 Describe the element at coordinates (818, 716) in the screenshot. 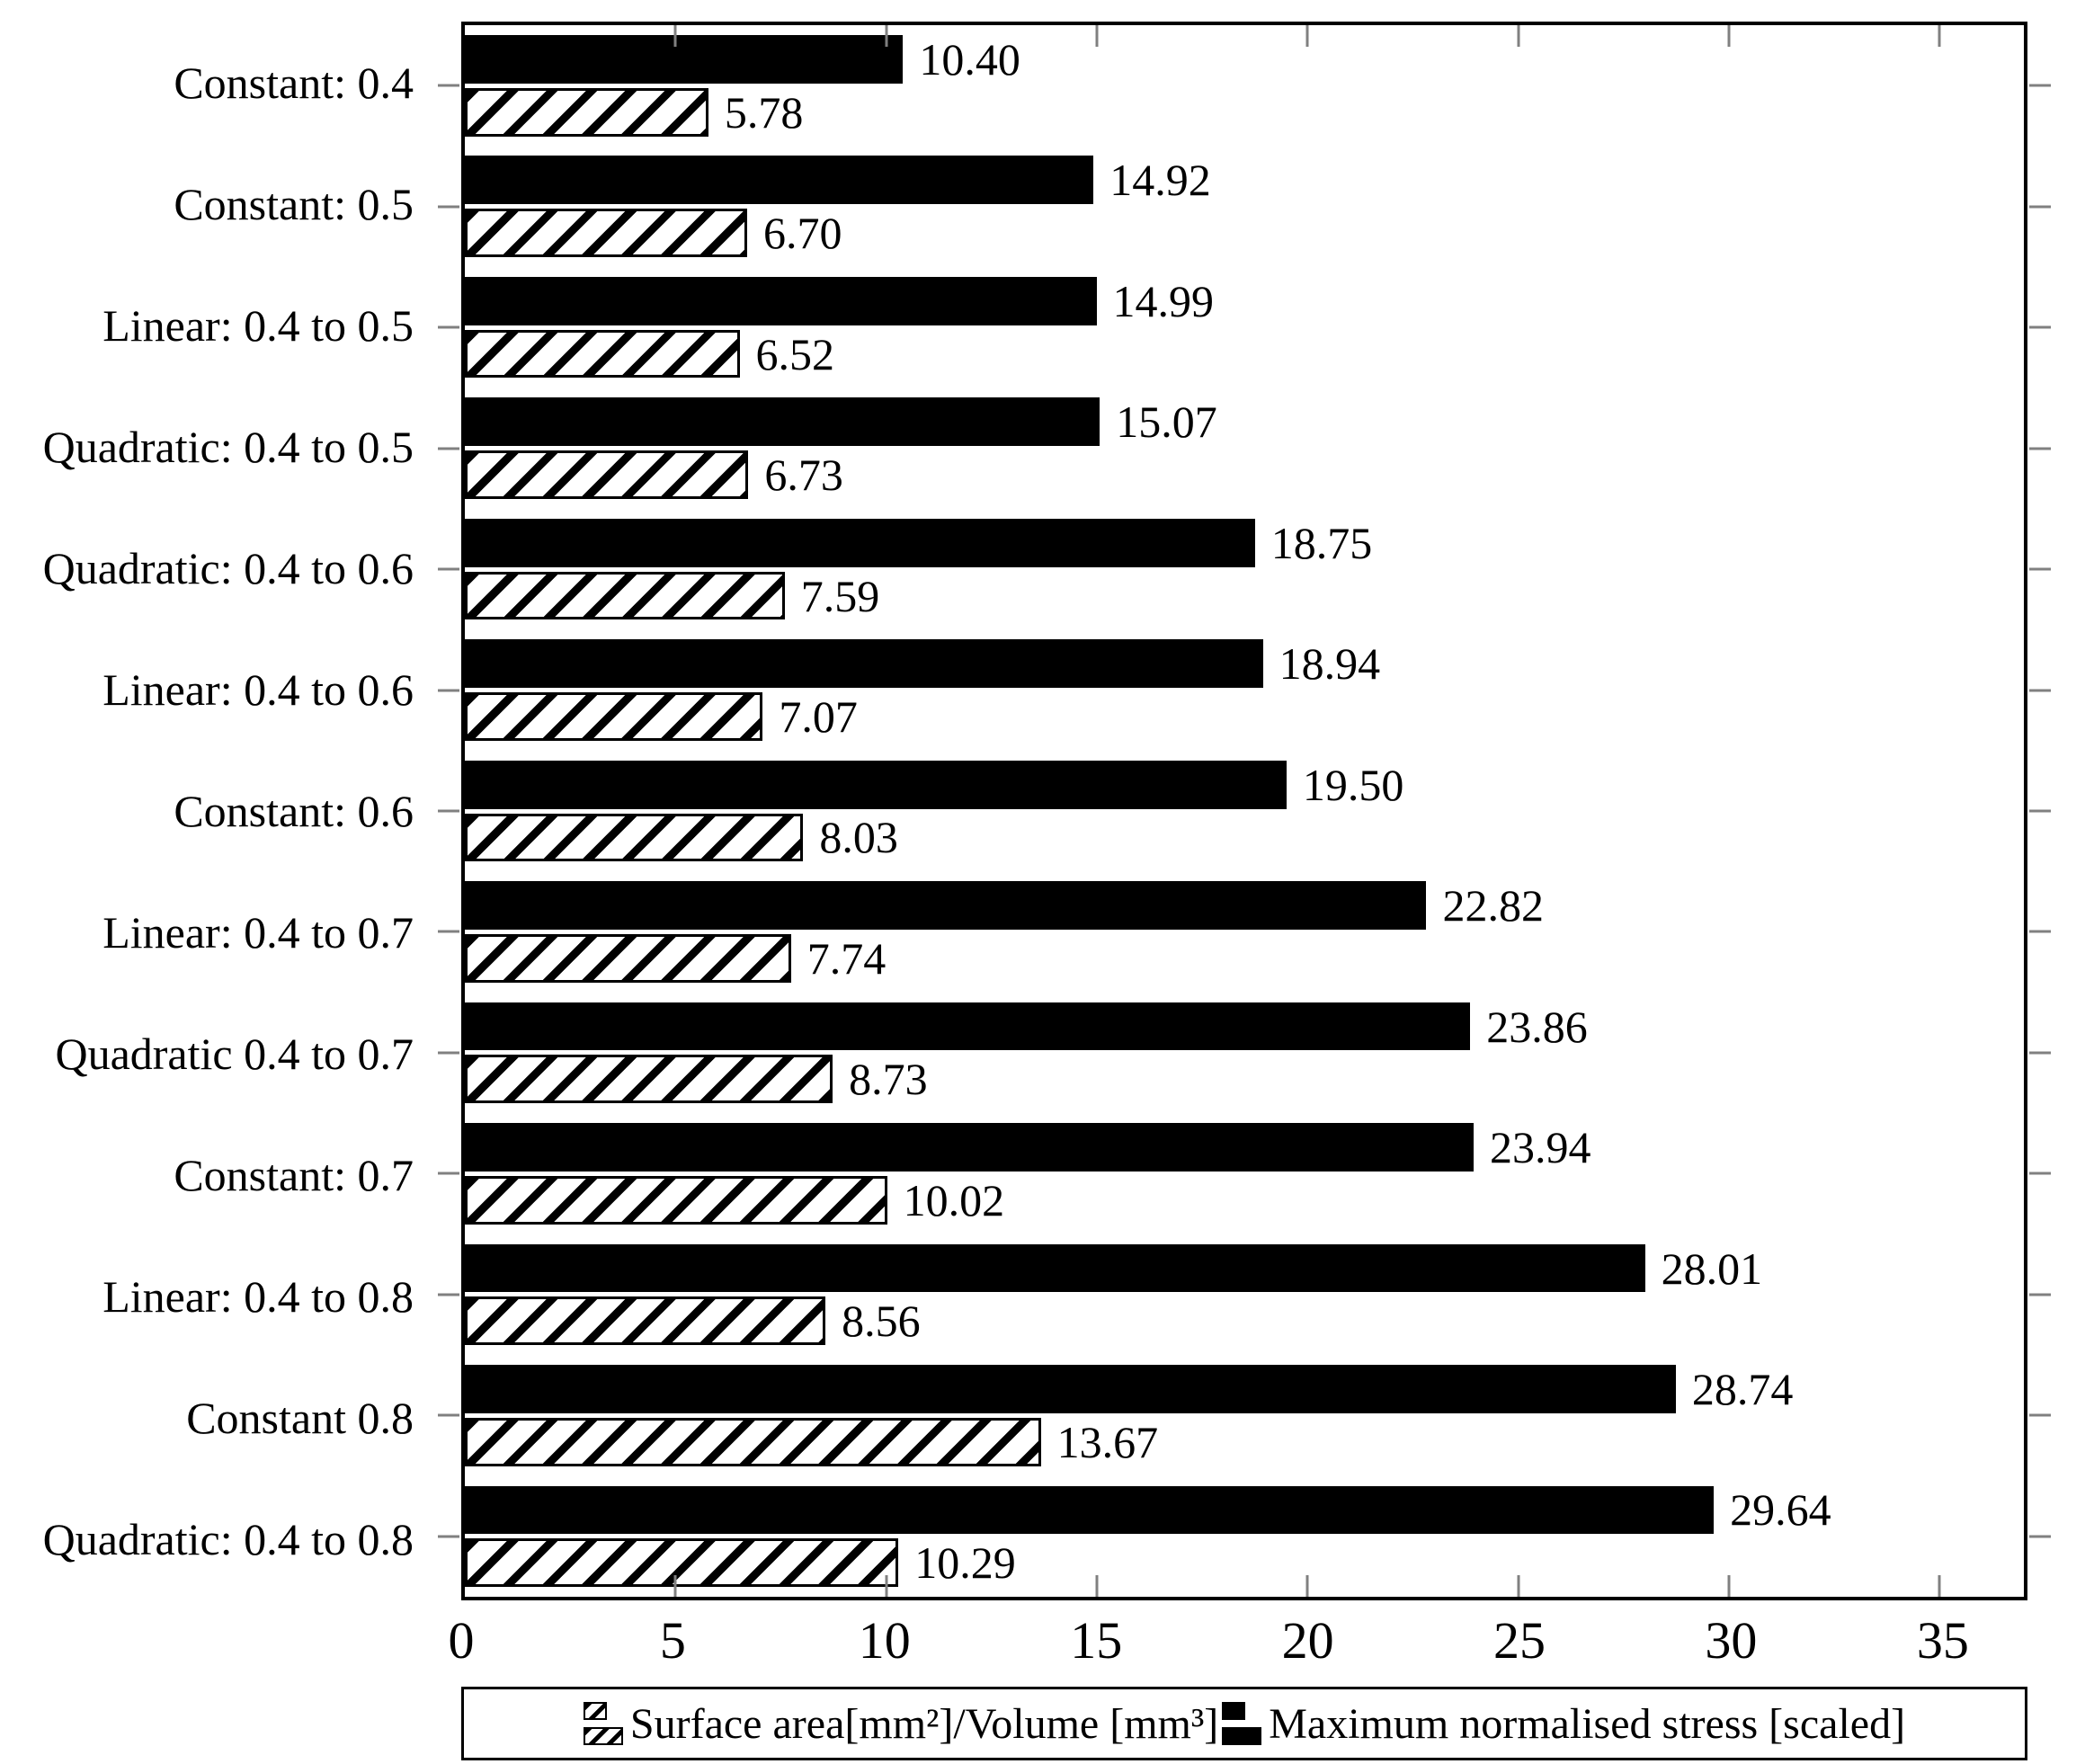

I see `bar-value-label: 7.07` at that location.